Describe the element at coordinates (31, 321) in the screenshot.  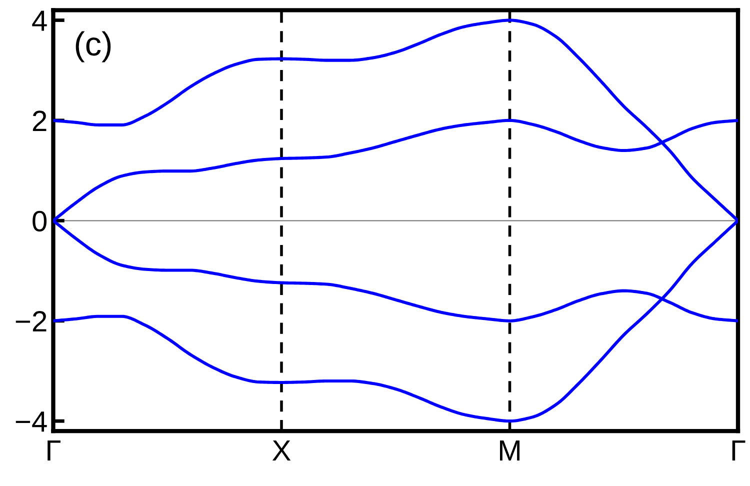
I see `y-tick-label: −2` at that location.